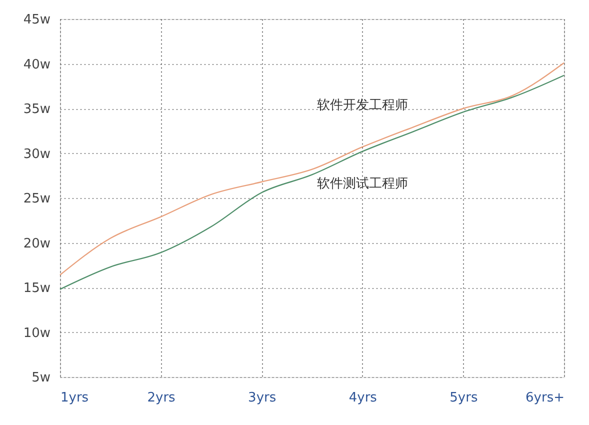  What do you see at coordinates (37, 199) in the screenshot?
I see `y-tick-label: 25w` at bounding box center [37, 199].